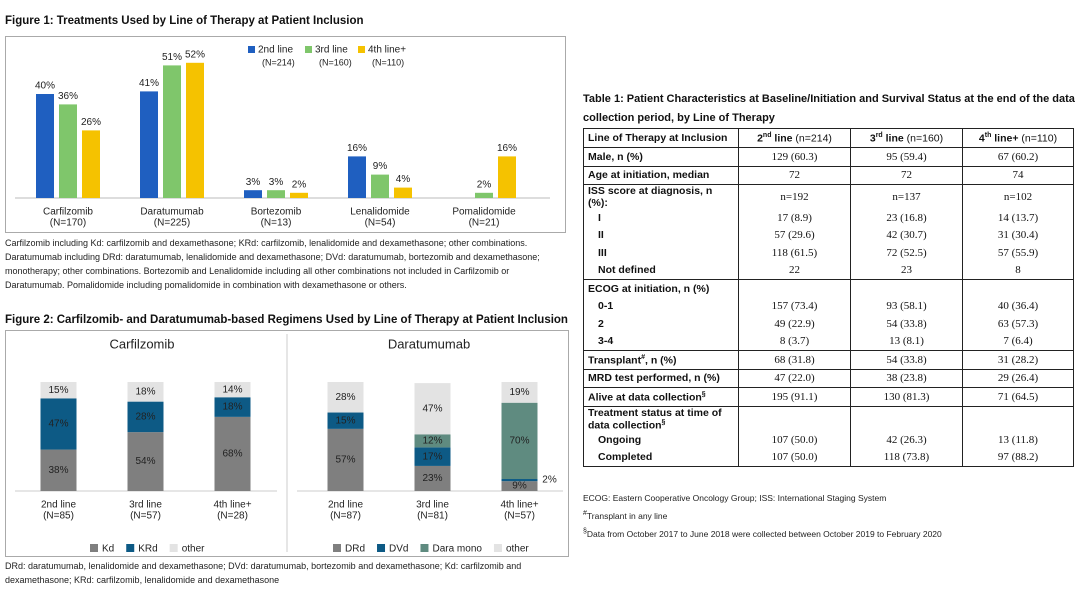 The width and height of the screenshot is (1080, 608). I want to click on value-label: 4%, so click(403, 179).